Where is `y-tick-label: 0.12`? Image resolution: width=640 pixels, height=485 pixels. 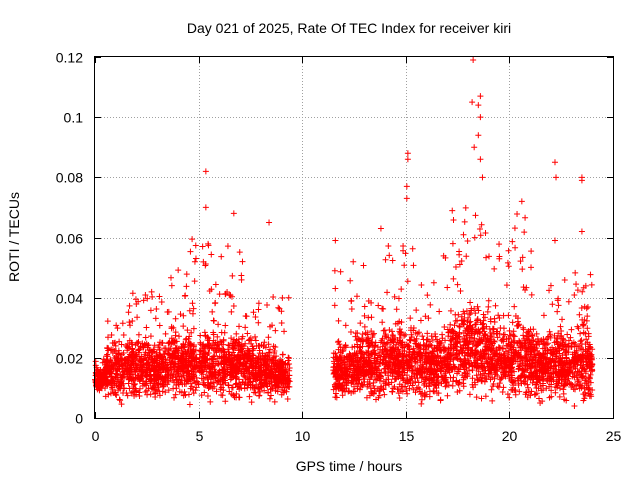 y-tick-label: 0.12 is located at coordinates (69, 58).